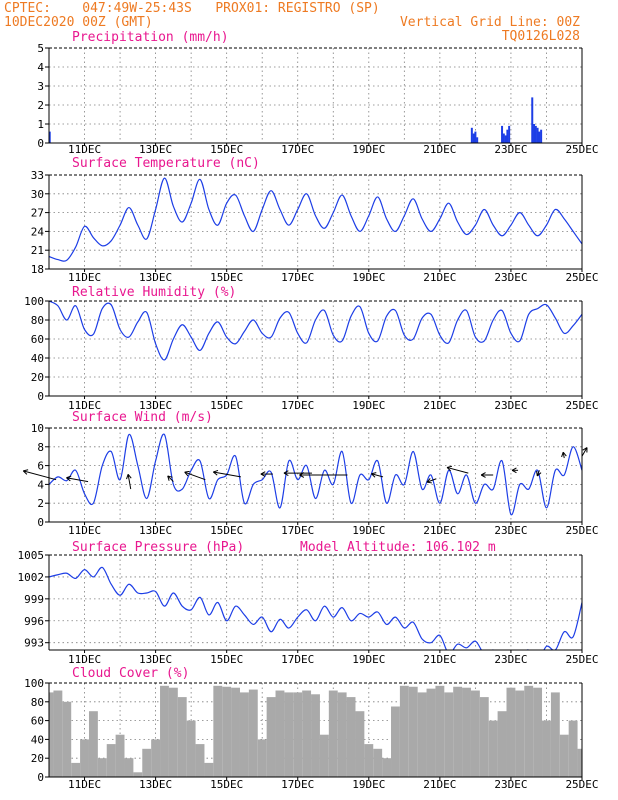  Describe the element at coordinates (40, 86) in the screenshot. I see `y-tick-label: 3` at that location.